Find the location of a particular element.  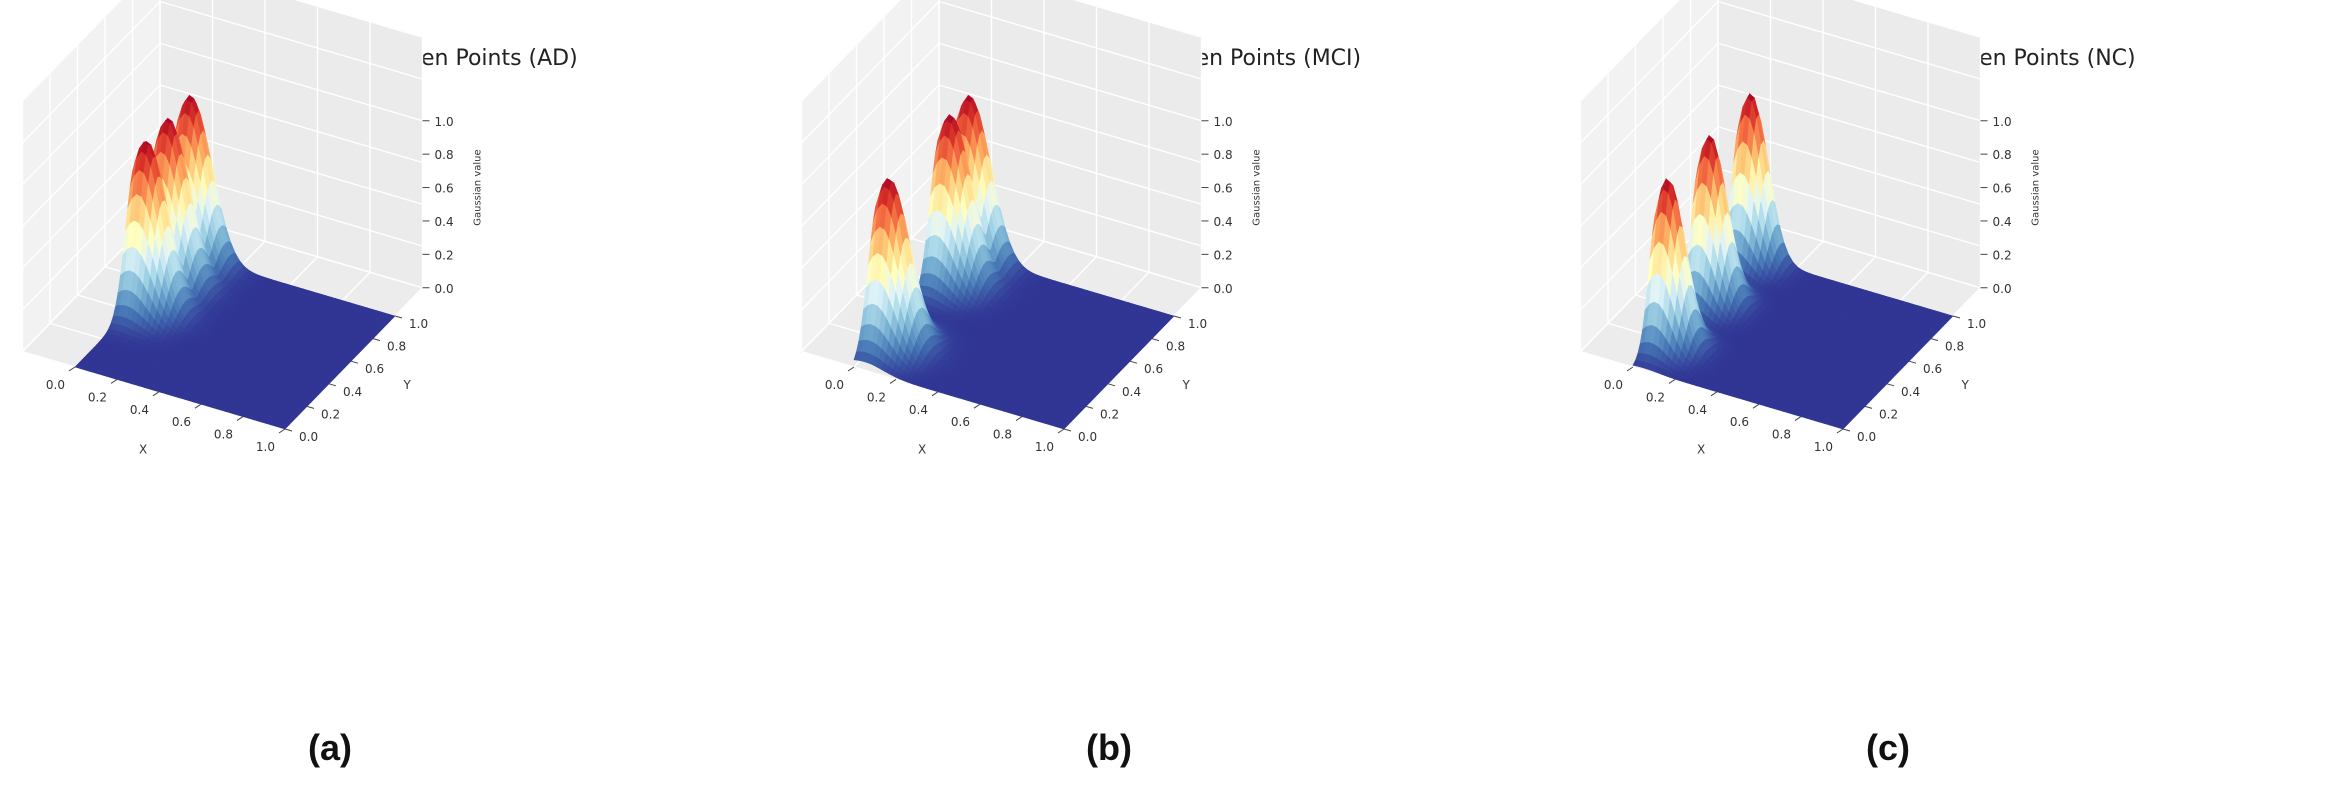

y-tick-label: 1.0 is located at coordinates (418, 324).